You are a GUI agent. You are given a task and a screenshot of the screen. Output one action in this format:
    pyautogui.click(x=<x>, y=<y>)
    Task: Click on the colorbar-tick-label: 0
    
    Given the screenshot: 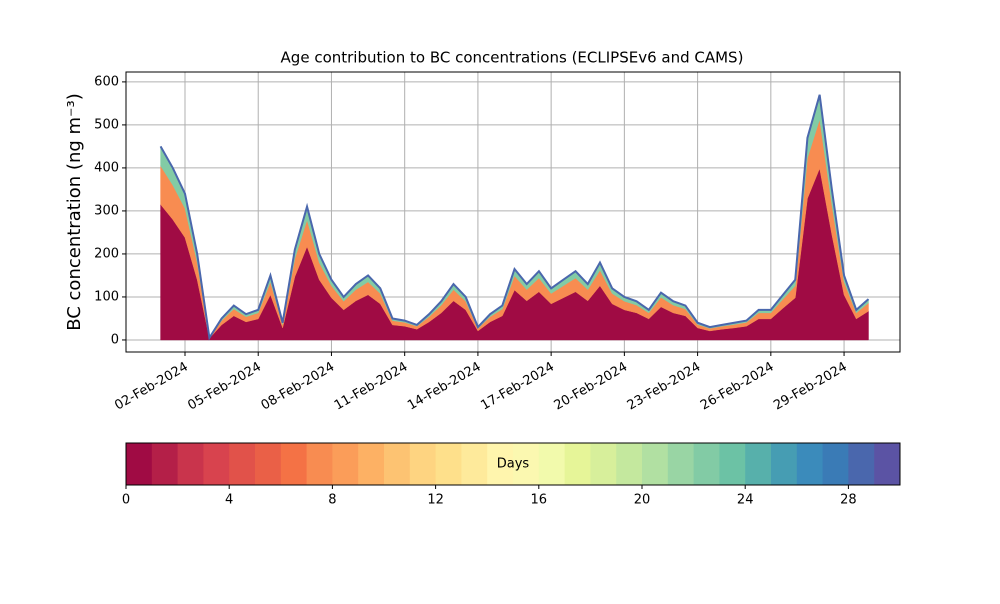 What is the action you would take?
    pyautogui.click(x=126, y=500)
    